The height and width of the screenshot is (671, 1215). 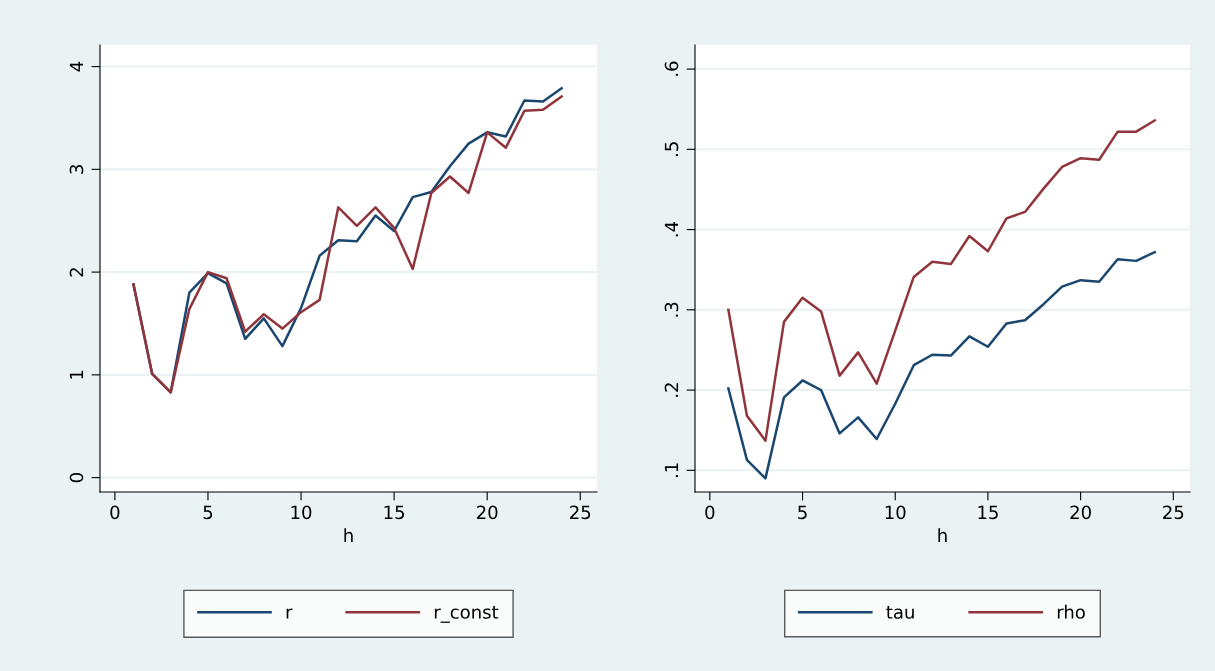 I want to click on legend-label: tau, so click(x=900, y=612).